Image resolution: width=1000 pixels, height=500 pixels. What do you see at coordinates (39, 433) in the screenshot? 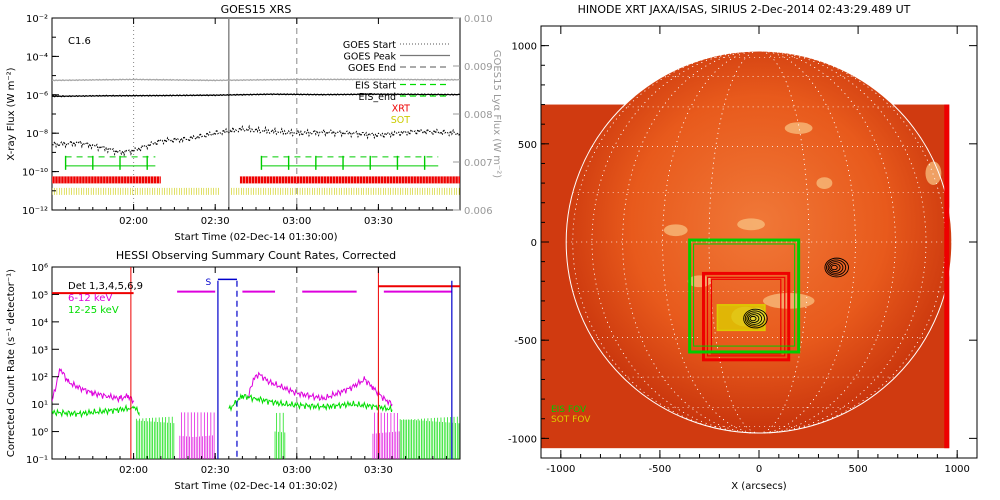
I see `hessi-ytick-label: 10⁰` at bounding box center [39, 433].